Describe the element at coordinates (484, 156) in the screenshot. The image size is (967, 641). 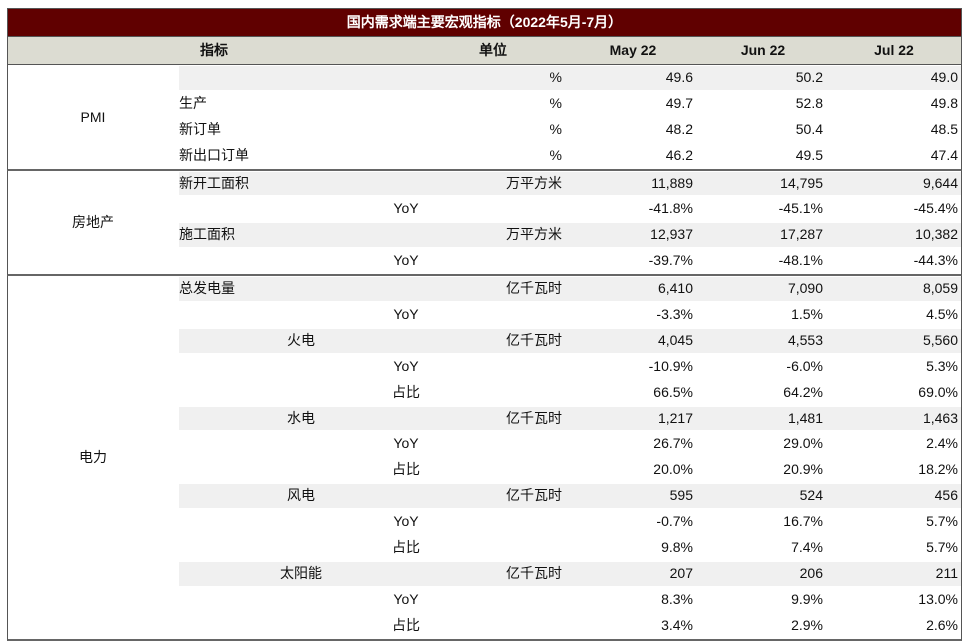
I see `table-row: 新出口订单% 46.2 49.5 47.4` at that location.